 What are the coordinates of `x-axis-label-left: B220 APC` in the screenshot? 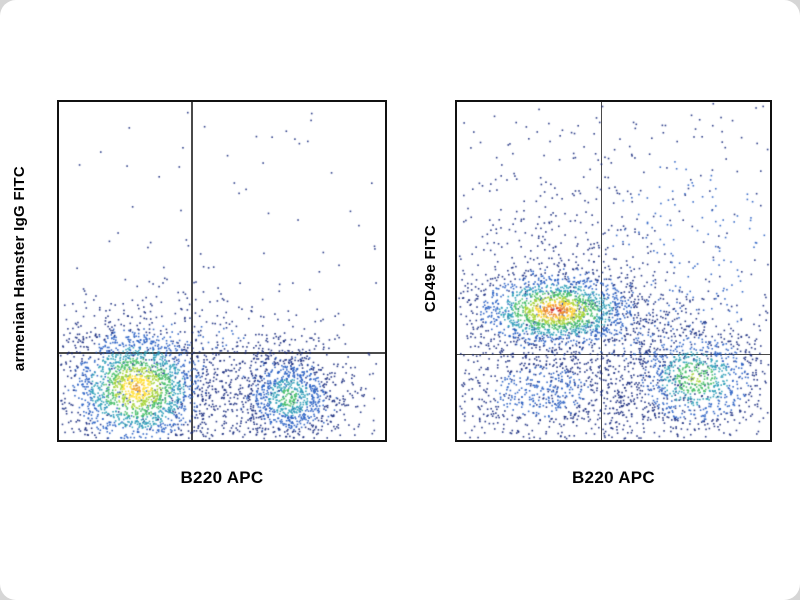 It's located at (222, 477).